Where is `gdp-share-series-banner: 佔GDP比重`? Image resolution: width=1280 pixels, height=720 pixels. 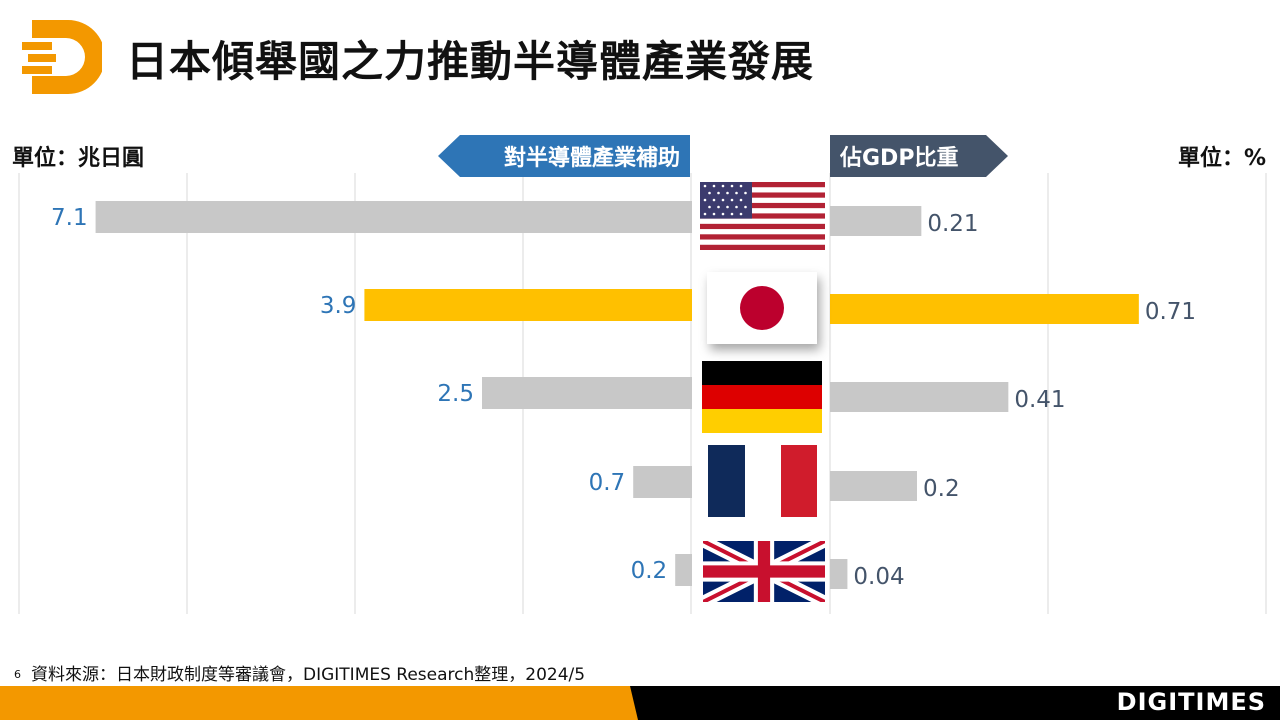
gdp-share-series-banner: 佔GDP比重 is located at coordinates (919, 156).